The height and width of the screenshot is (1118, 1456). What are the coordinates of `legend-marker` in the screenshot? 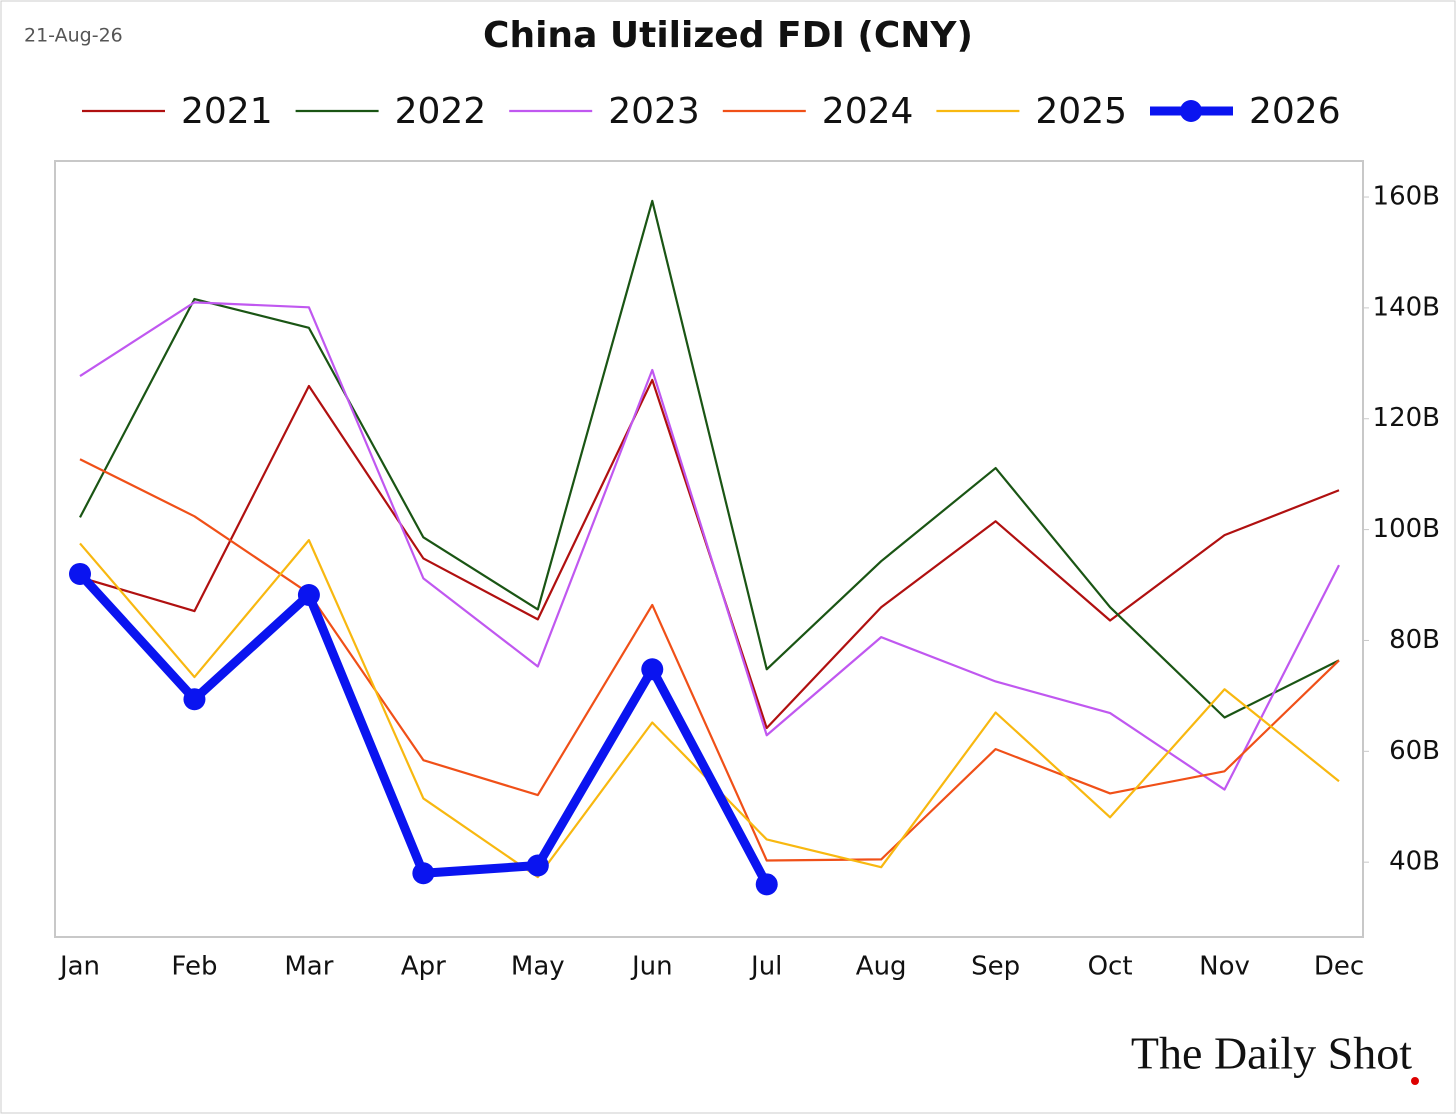 It's located at (1191, 111).